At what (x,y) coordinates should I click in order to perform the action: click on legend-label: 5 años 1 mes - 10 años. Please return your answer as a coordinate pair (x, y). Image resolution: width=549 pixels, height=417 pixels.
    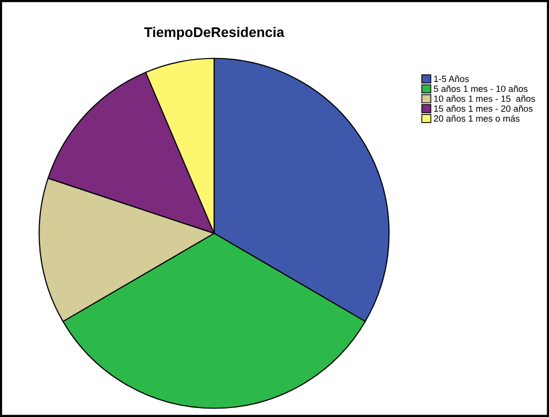
    Looking at the image, I should click on (481, 88).